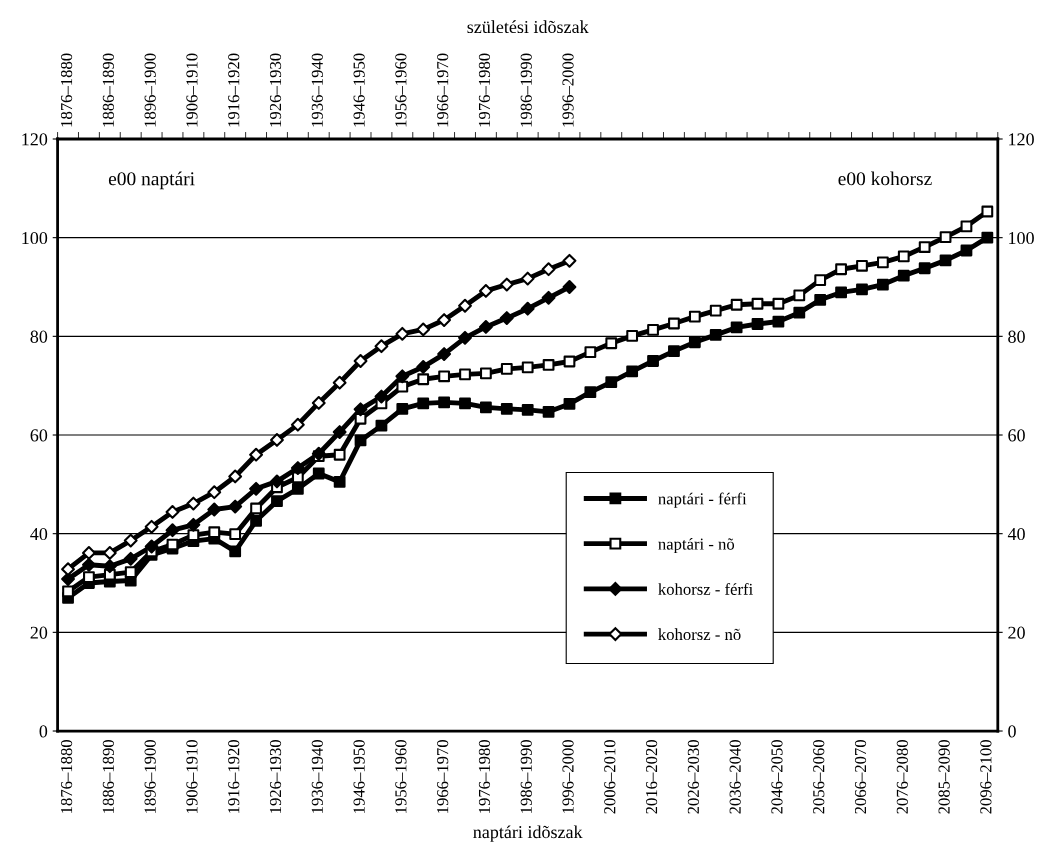 The width and height of the screenshot is (1047, 858). I want to click on x-tick-label: 1936–1940, so click(317, 776).